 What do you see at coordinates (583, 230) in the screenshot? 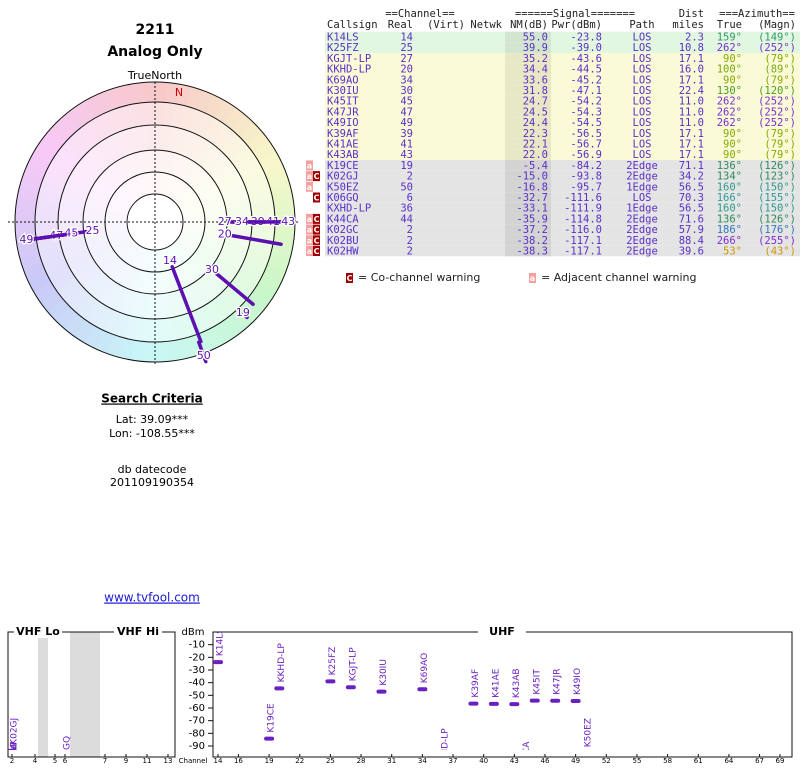
I see `cell-pwr: -116.0` at bounding box center [583, 230].